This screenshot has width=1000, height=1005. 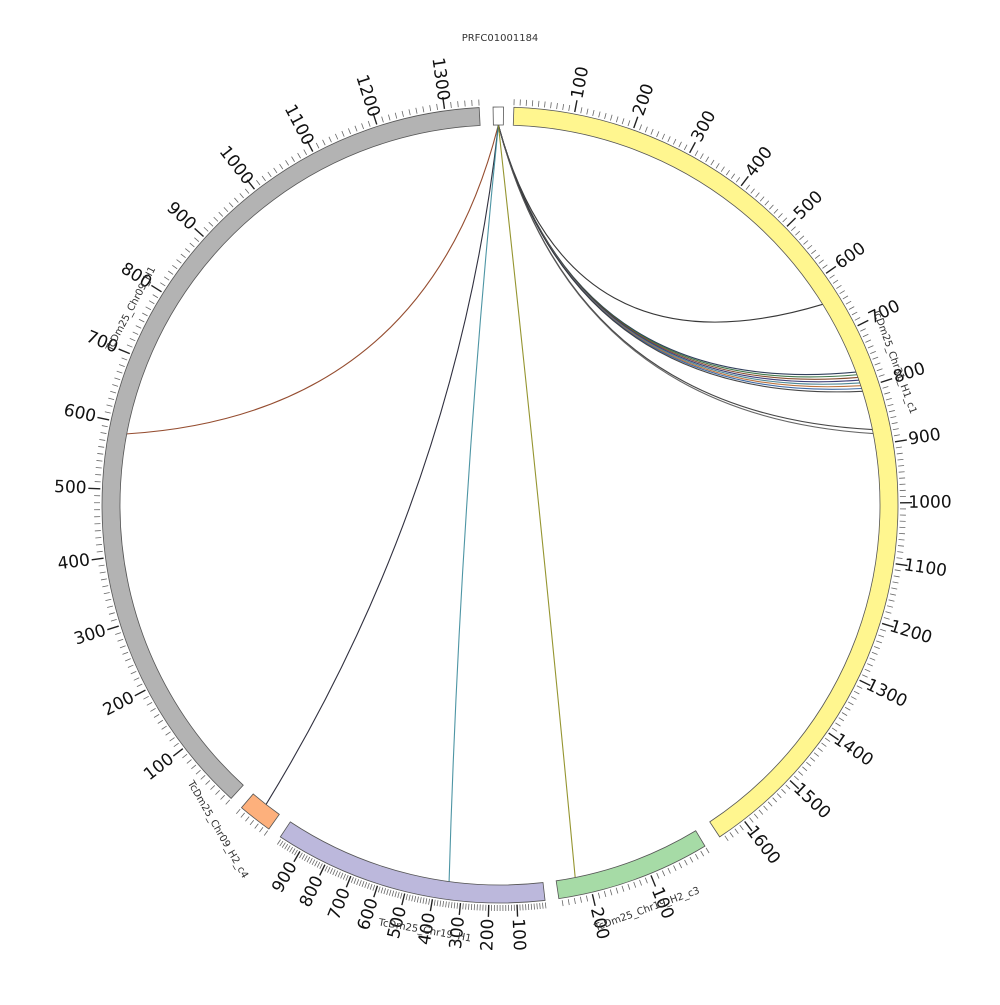 I want to click on tick-label-chr09h1: 500, so click(x=70, y=487).